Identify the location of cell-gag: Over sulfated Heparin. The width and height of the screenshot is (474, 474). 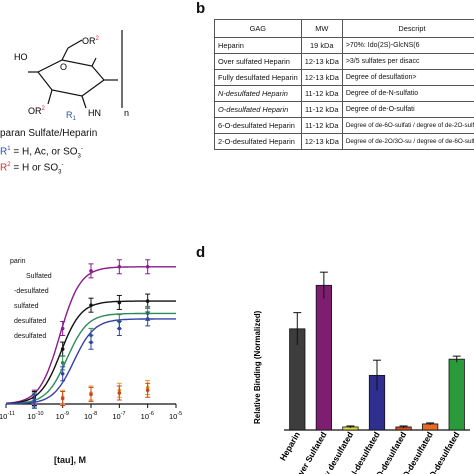
(258, 61).